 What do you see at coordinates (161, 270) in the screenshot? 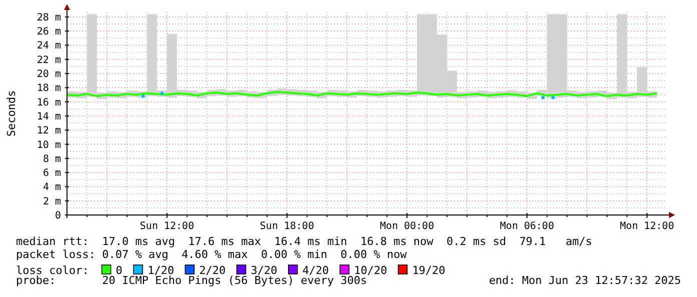
I see `legend-label: 1/20` at bounding box center [161, 270].